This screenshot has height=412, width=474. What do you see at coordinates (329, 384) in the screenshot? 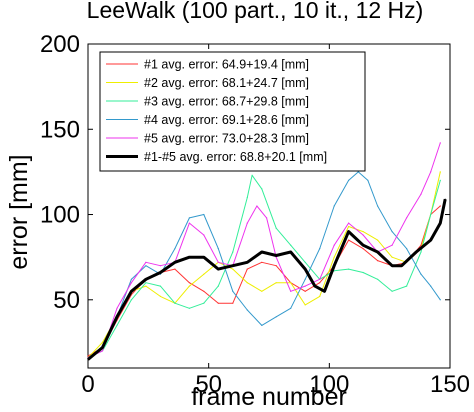
I see `x-tick-label: 100` at bounding box center [329, 384].